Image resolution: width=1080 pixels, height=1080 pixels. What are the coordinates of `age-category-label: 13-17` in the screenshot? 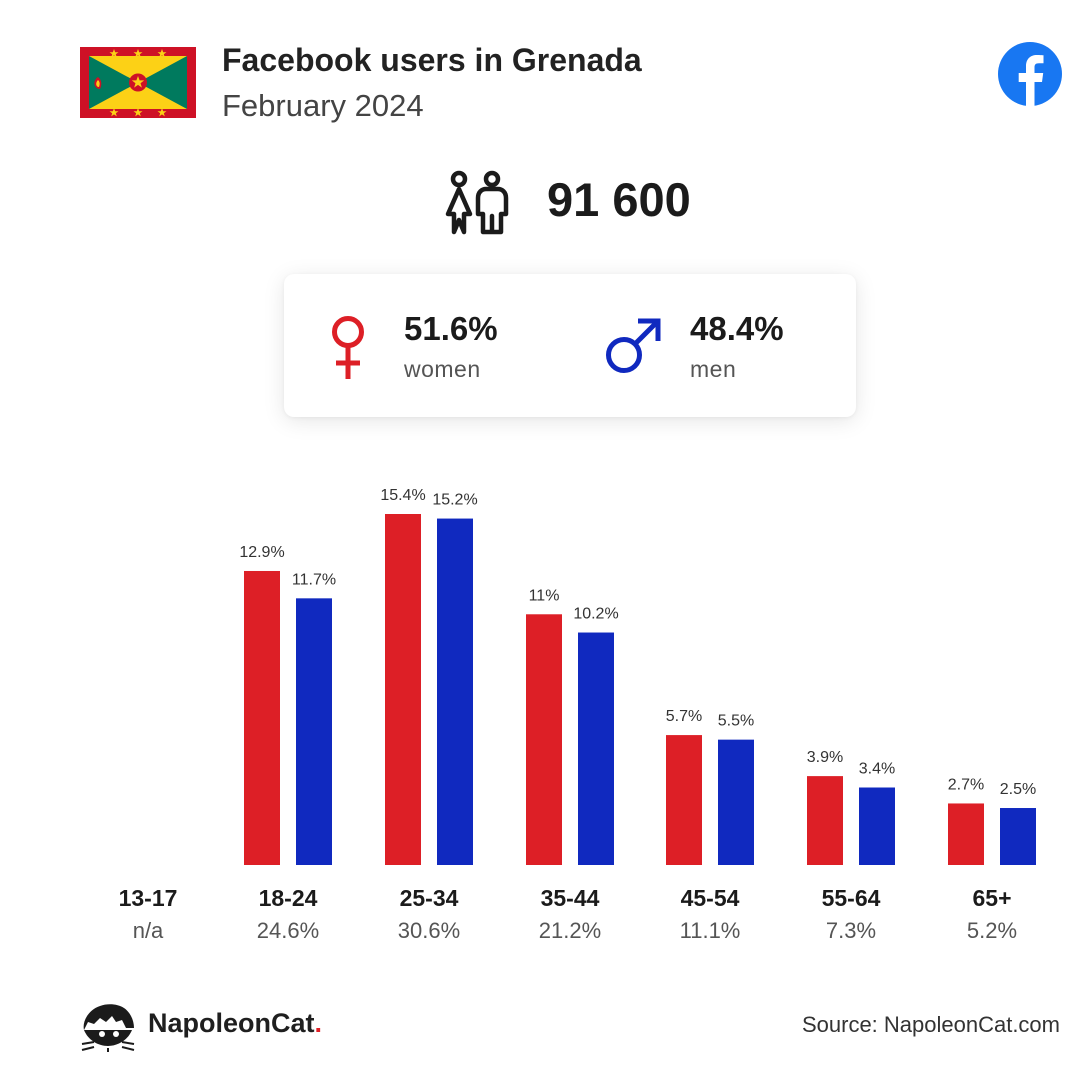 It's located at (148, 898).